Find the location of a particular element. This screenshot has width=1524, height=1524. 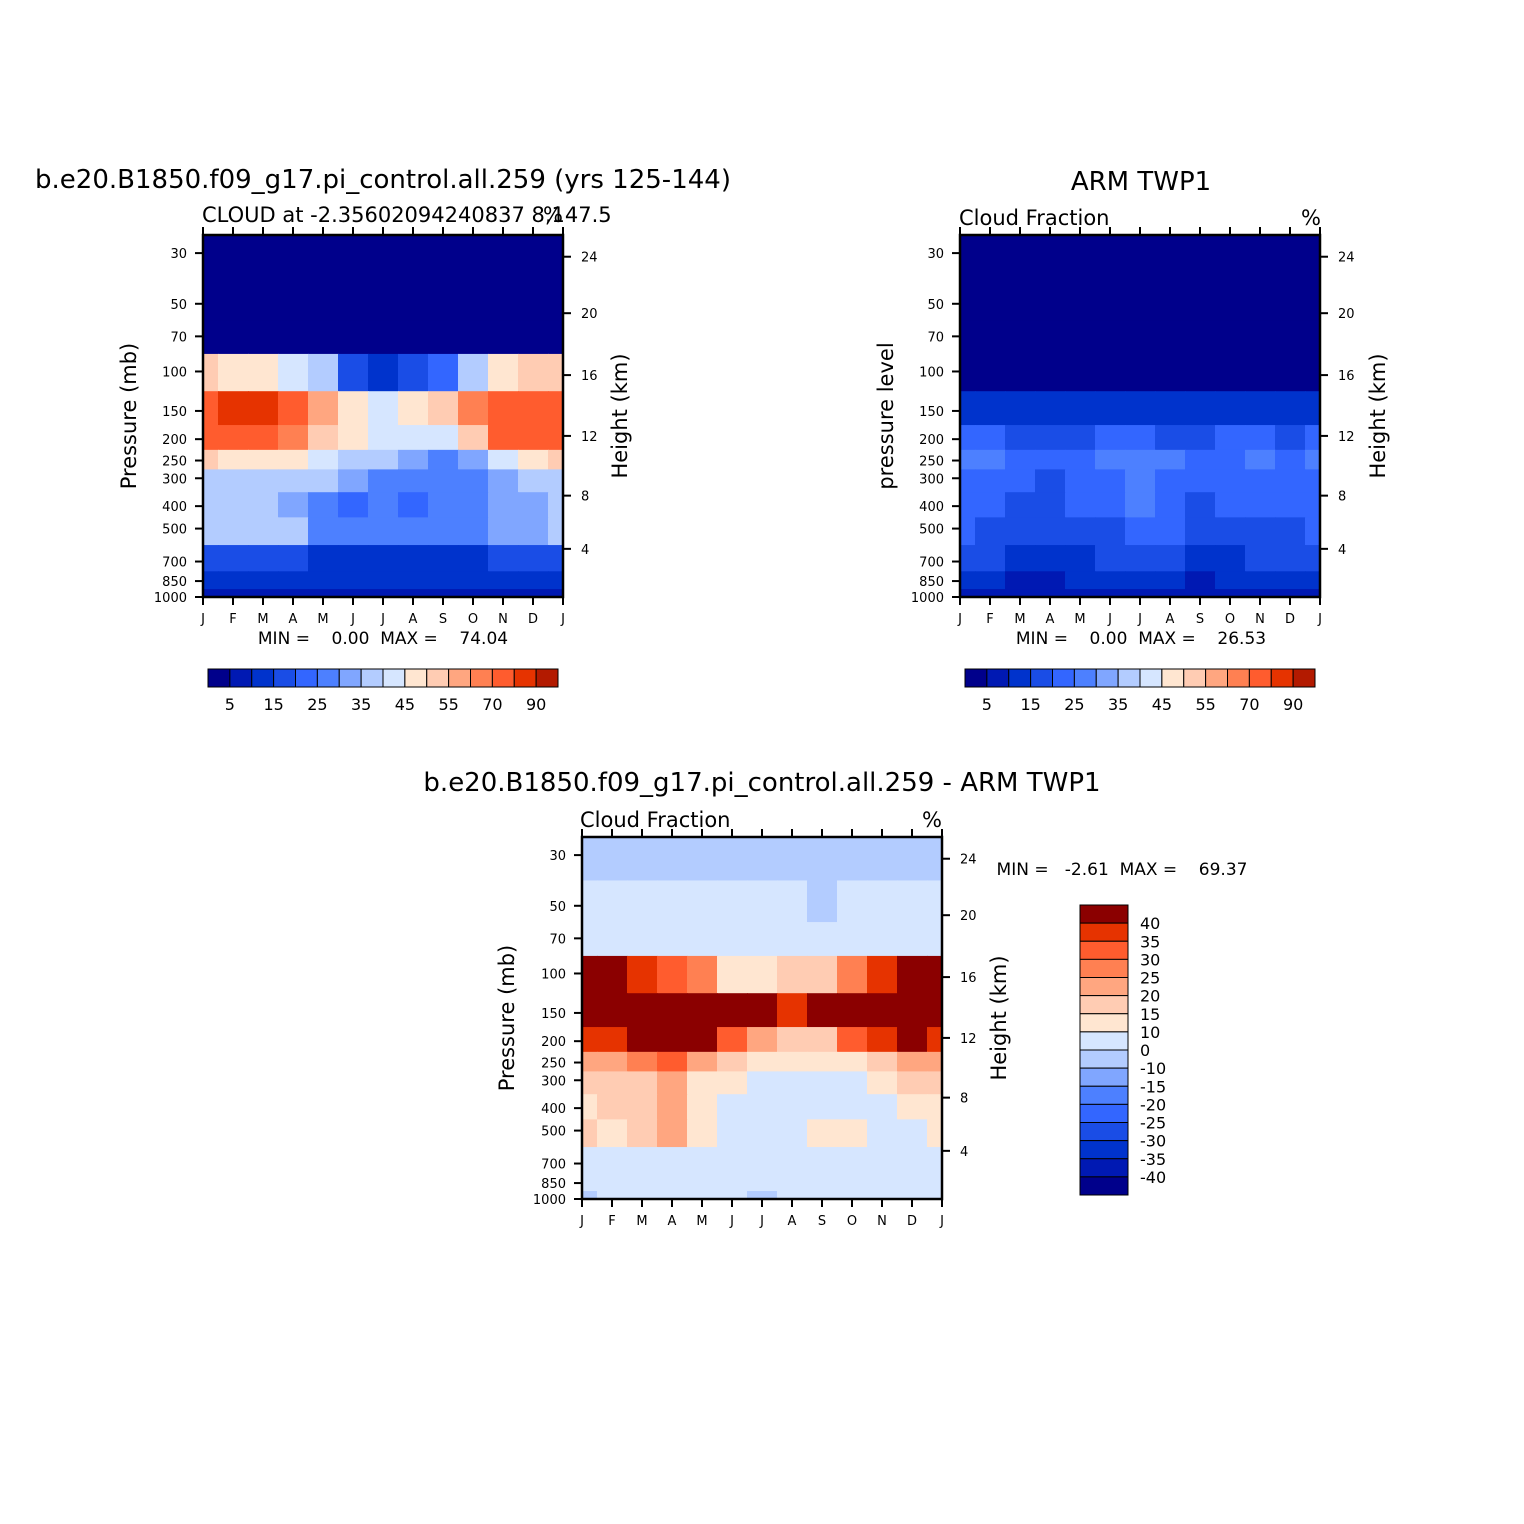

y-tick-label: 100 is located at coordinates (553, 974).